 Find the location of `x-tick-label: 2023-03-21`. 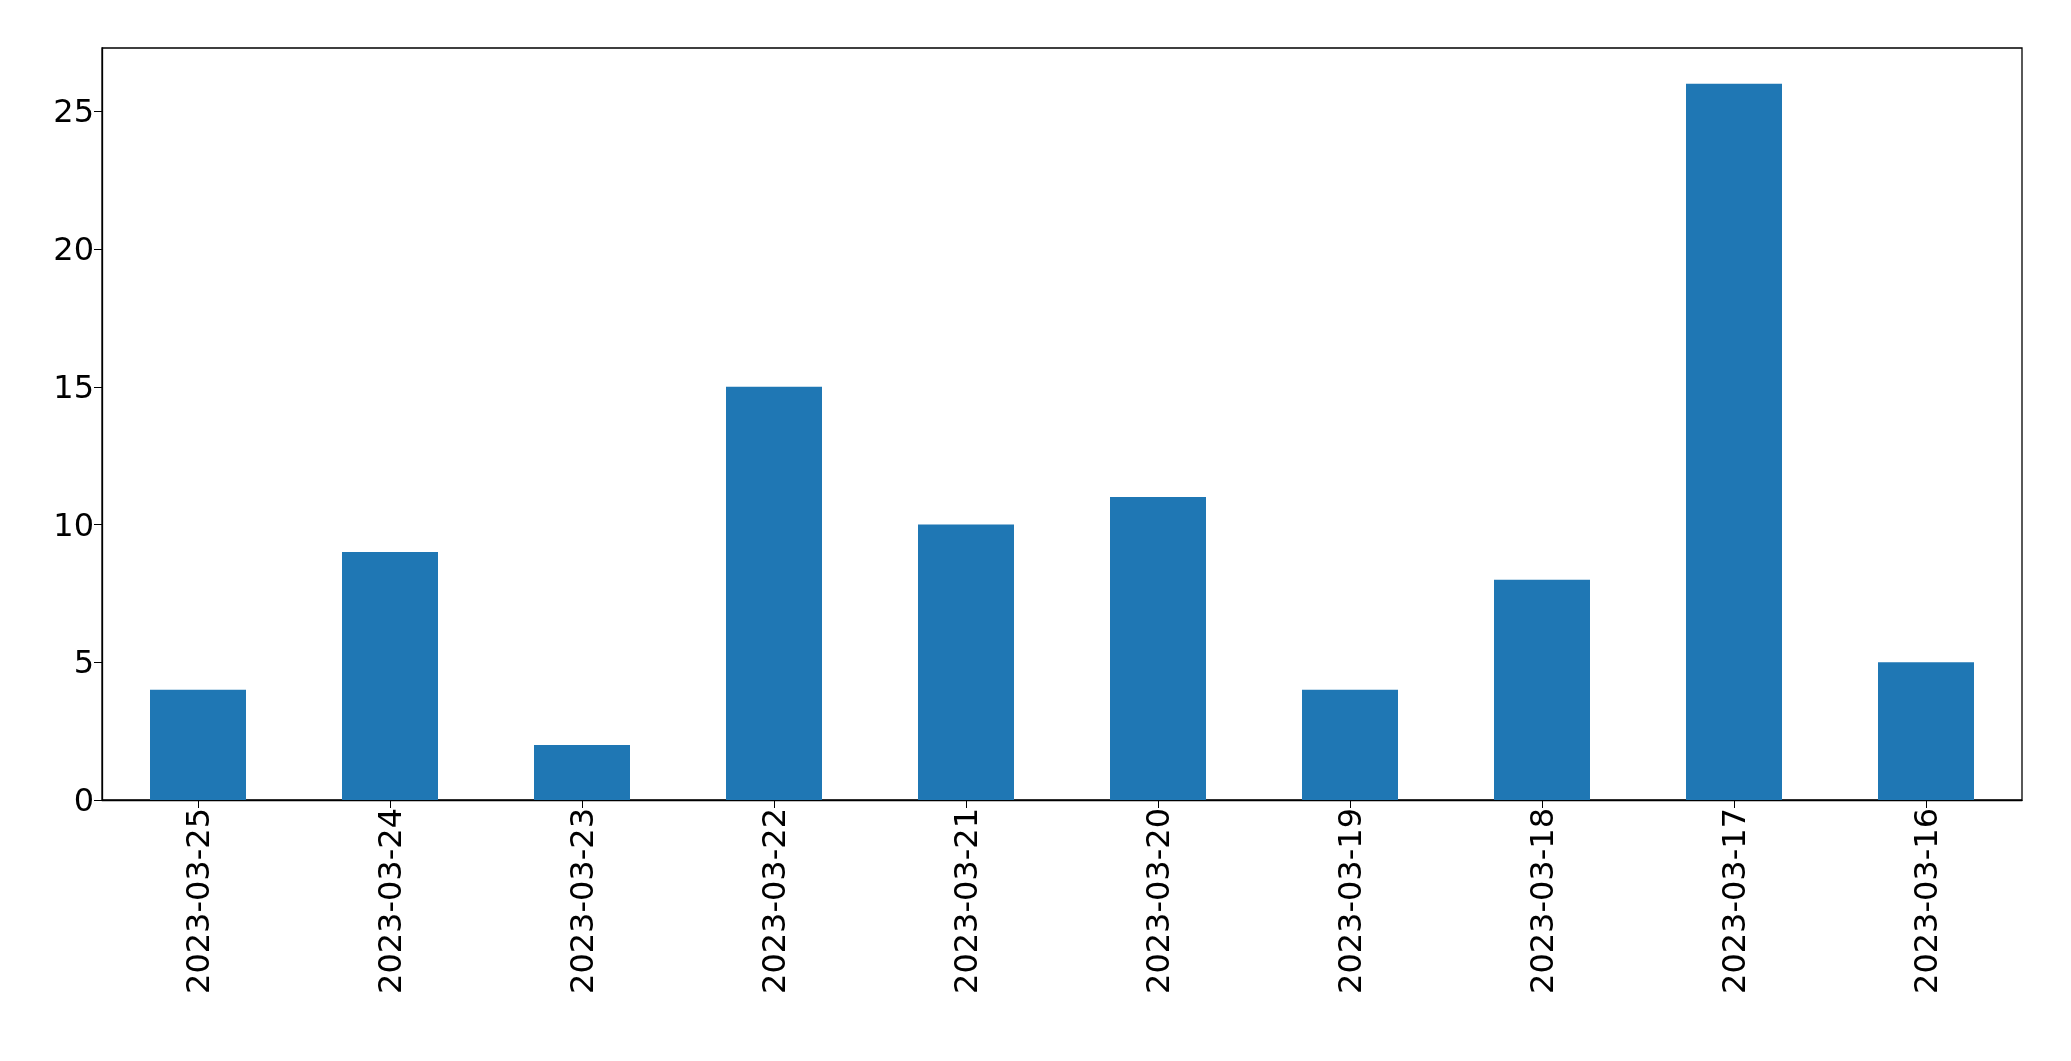

x-tick-label: 2023-03-21 is located at coordinates (966, 901).